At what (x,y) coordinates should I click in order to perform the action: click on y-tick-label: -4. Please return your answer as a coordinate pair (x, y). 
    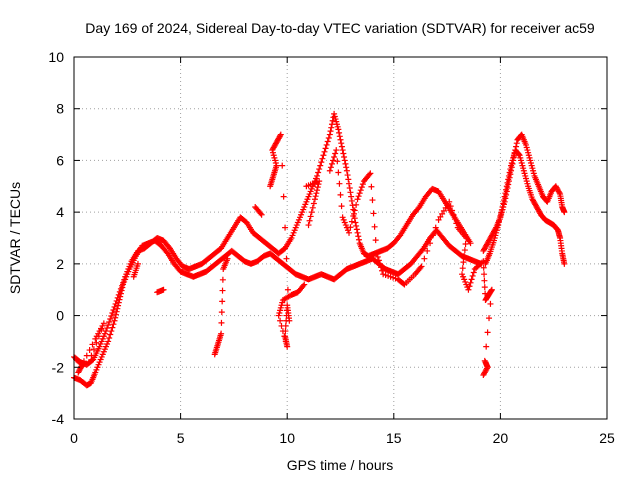
    Looking at the image, I should click on (58, 419).